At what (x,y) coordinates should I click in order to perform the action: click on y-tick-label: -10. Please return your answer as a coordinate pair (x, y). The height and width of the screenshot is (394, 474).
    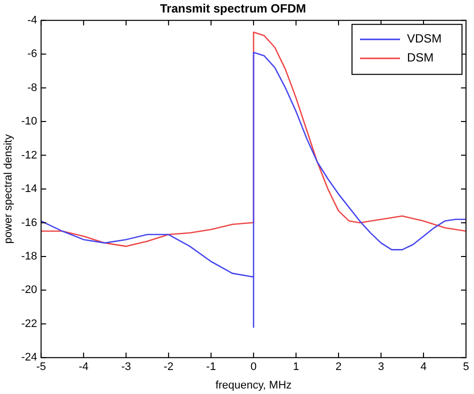
    Looking at the image, I should click on (29, 122).